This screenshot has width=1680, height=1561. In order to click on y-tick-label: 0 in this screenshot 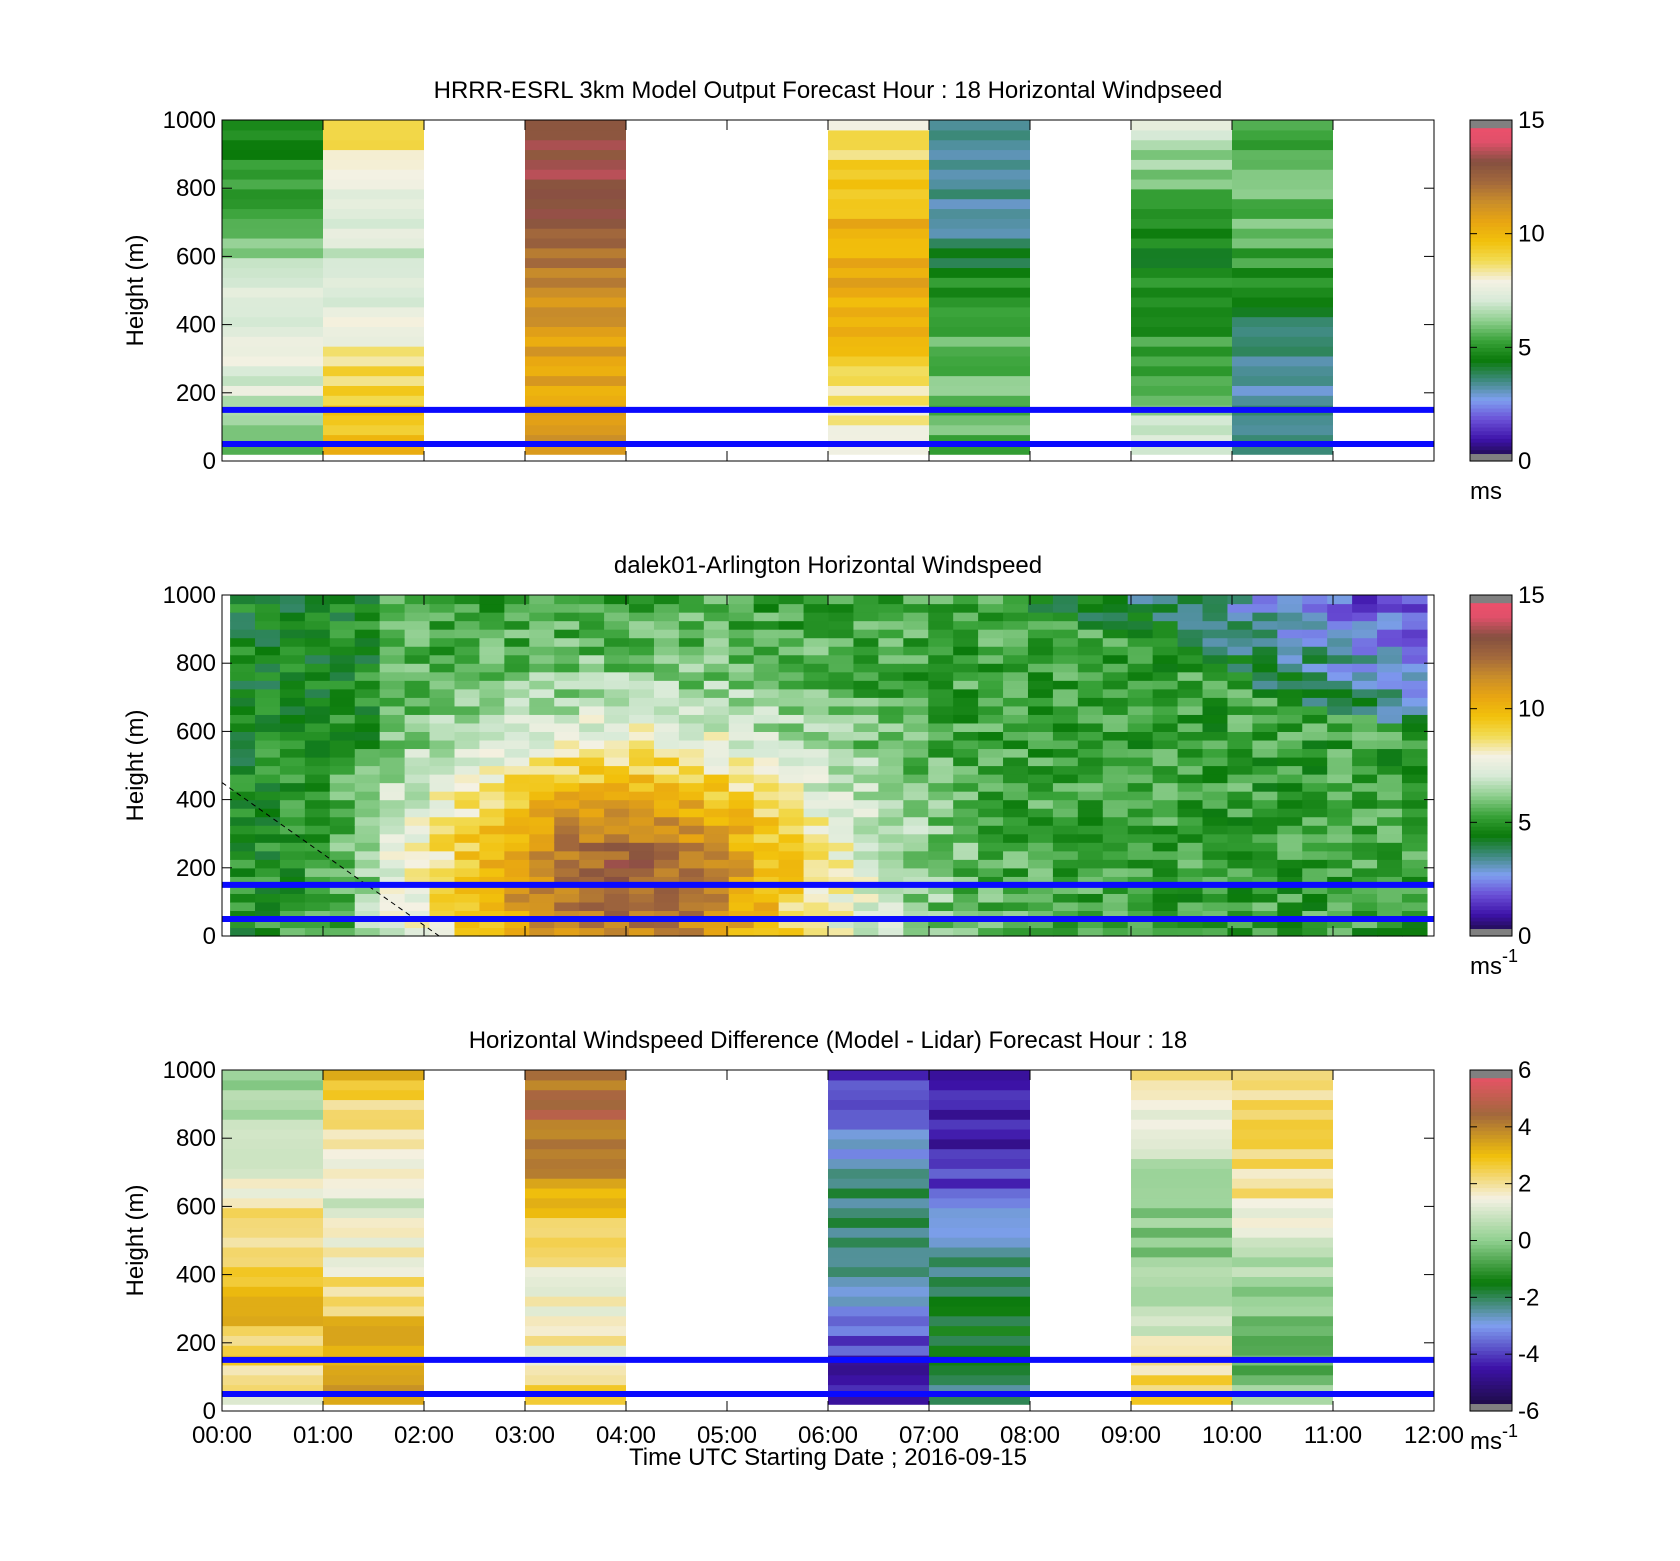, I will do `click(209, 461)`.